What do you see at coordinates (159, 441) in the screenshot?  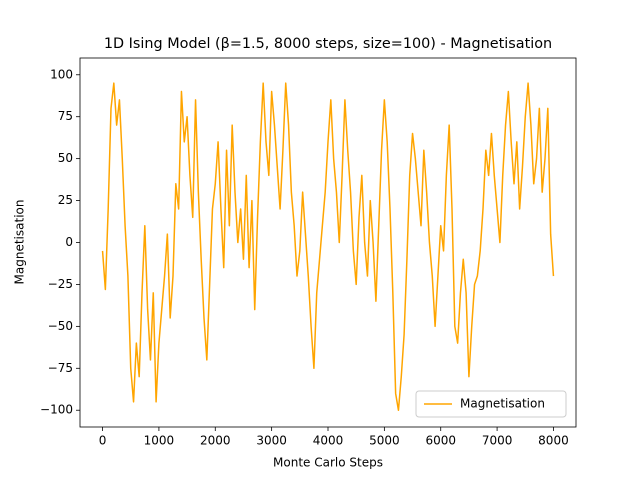 I see `x-tick-label: 1000` at bounding box center [159, 441].